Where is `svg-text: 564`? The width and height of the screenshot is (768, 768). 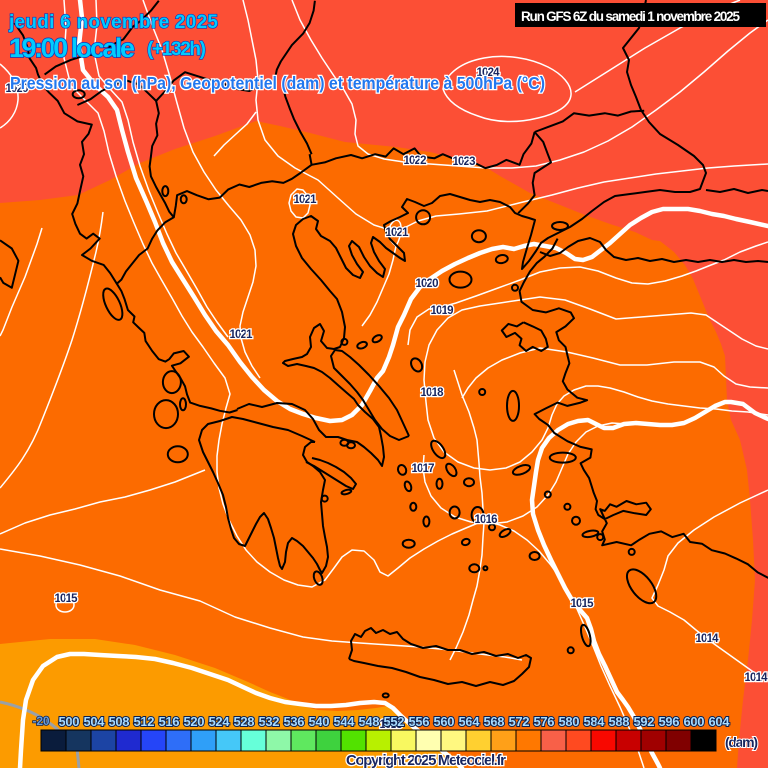 svg-text: 564 is located at coordinates (470, 721).